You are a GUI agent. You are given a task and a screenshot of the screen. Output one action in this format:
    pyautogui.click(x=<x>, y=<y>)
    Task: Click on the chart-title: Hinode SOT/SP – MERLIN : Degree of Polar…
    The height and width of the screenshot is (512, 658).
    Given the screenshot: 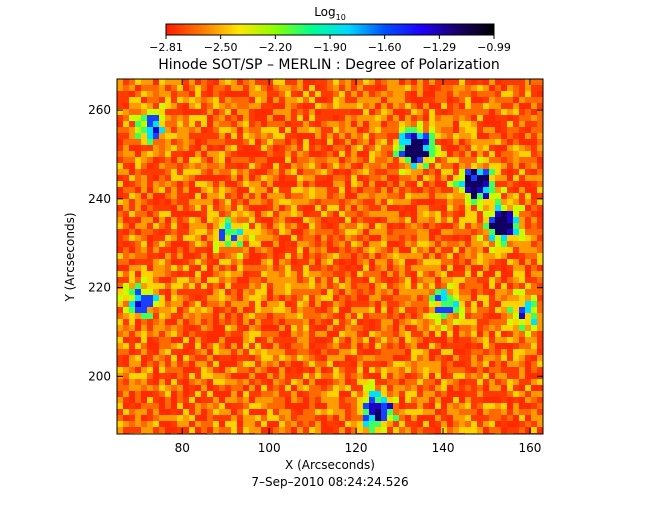 What is the action you would take?
    pyautogui.click(x=329, y=65)
    